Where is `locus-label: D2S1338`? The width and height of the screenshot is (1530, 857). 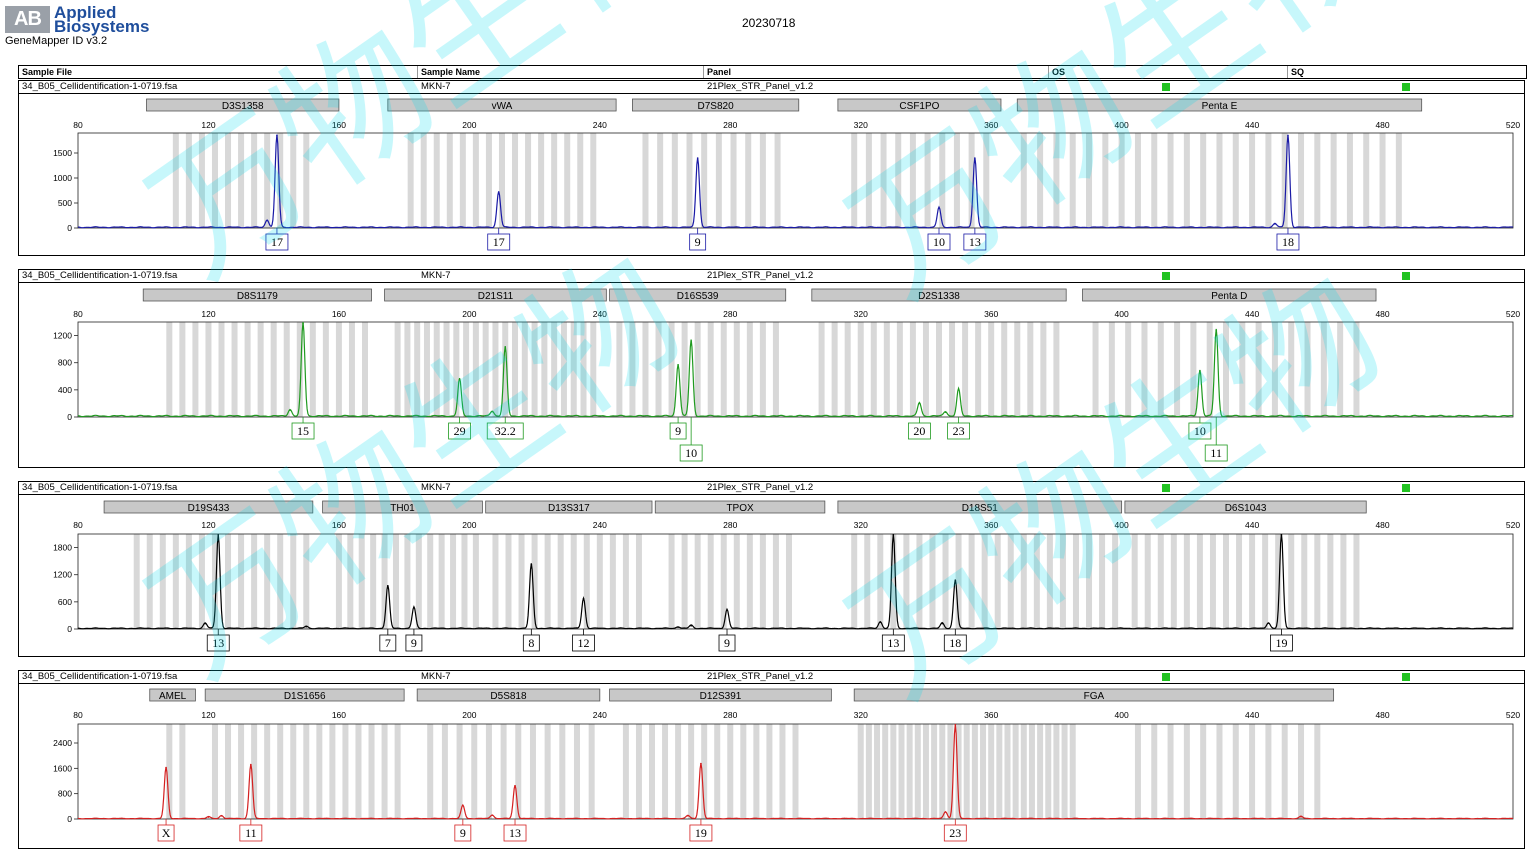
locus-label: D2S1338 is located at coordinates (939, 296).